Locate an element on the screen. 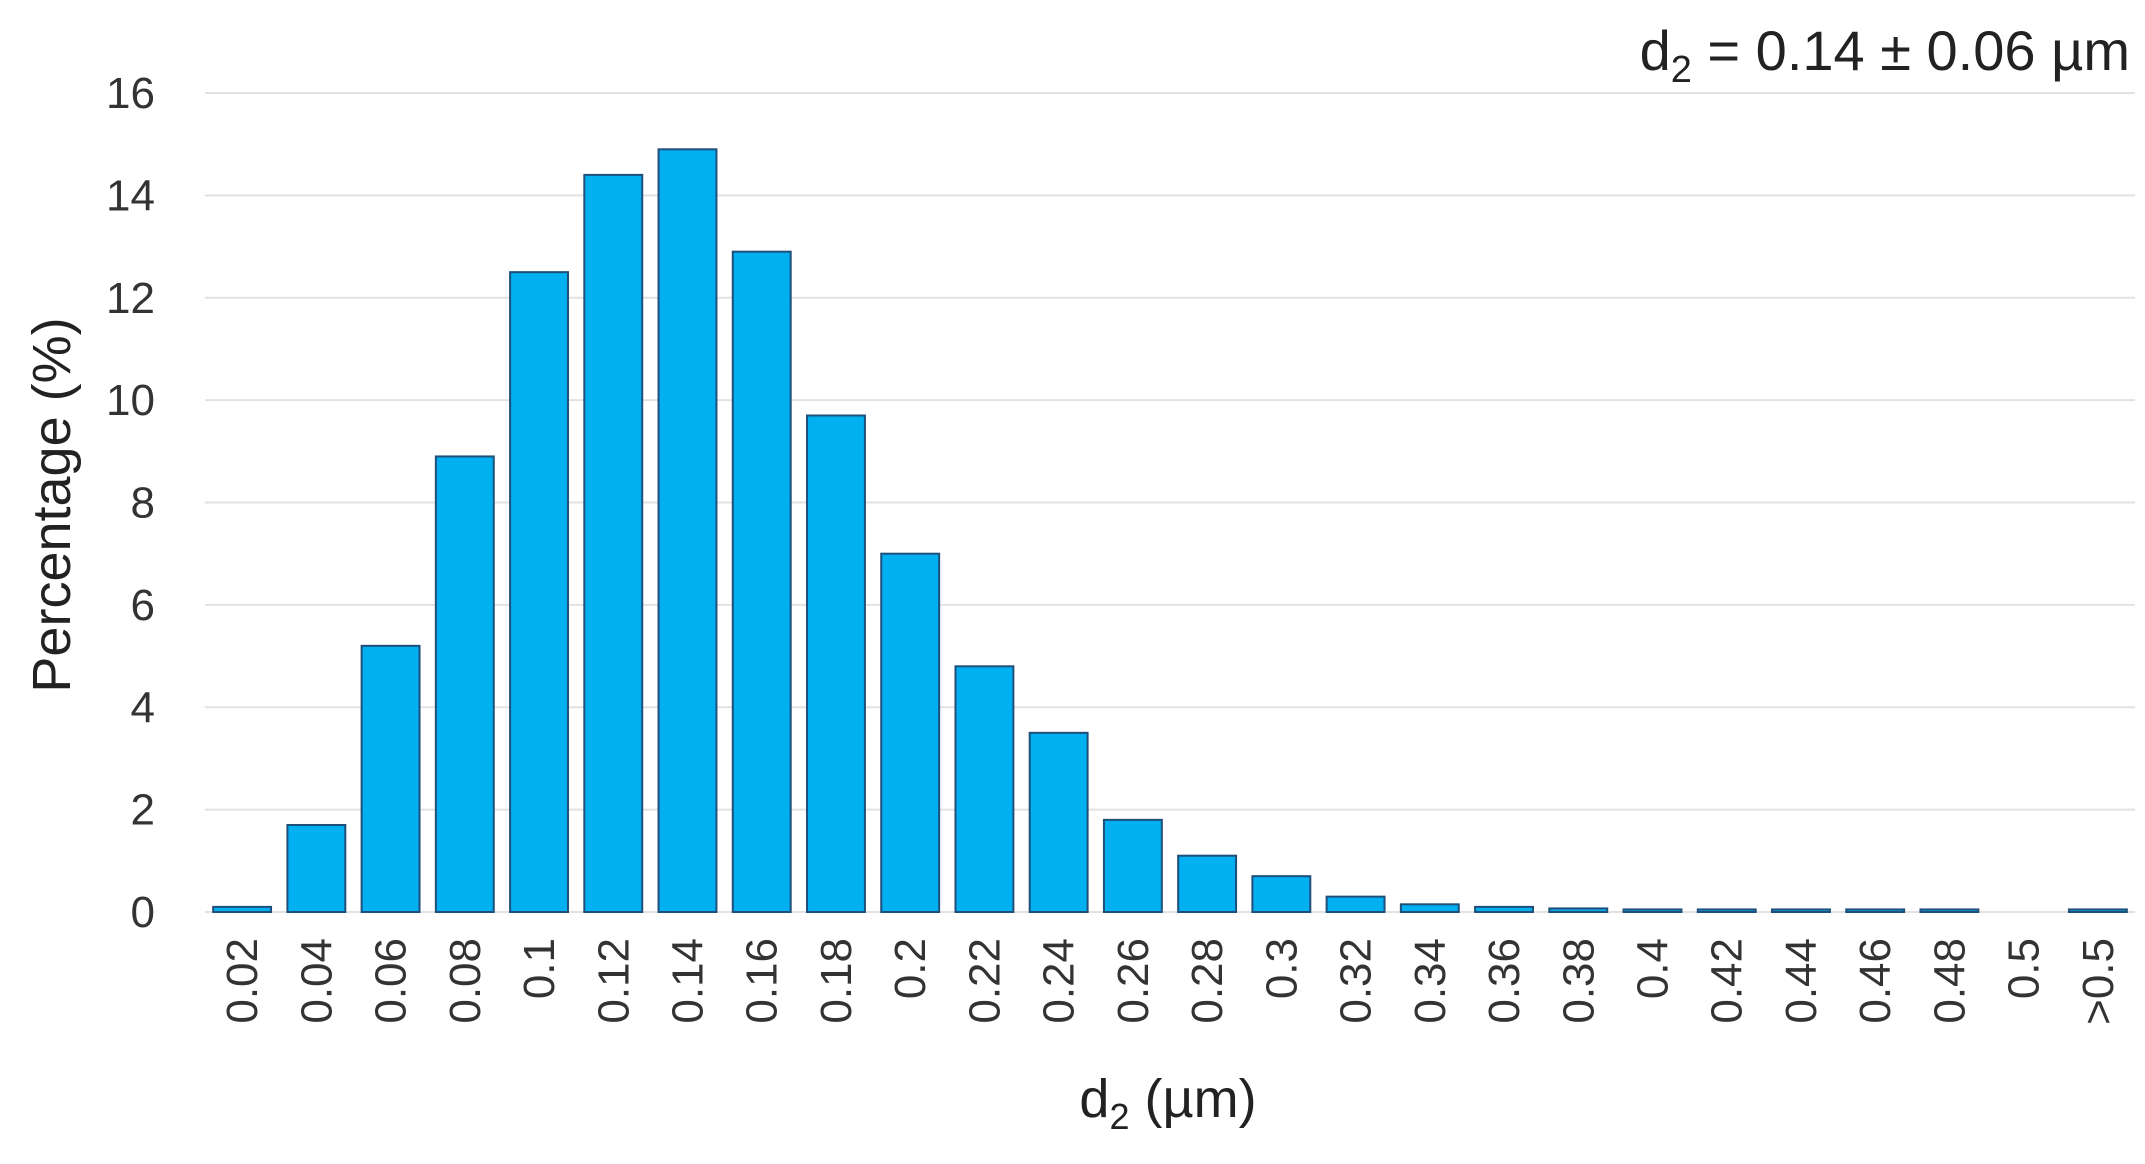  x-tick-label: 0.5 is located at coordinates (2024, 968).